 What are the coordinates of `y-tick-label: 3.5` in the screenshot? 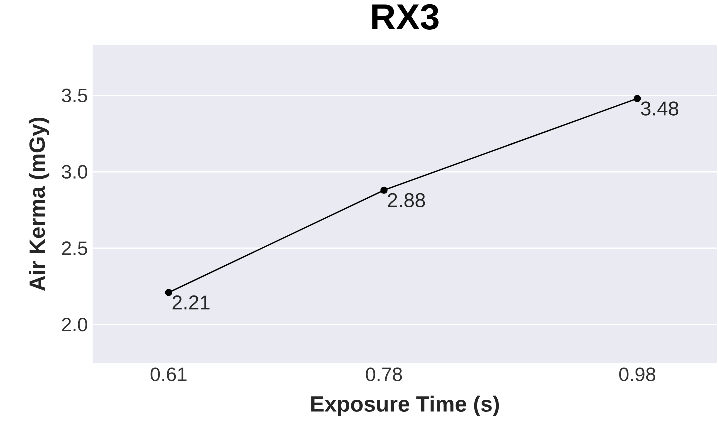 It's located at (75, 95).